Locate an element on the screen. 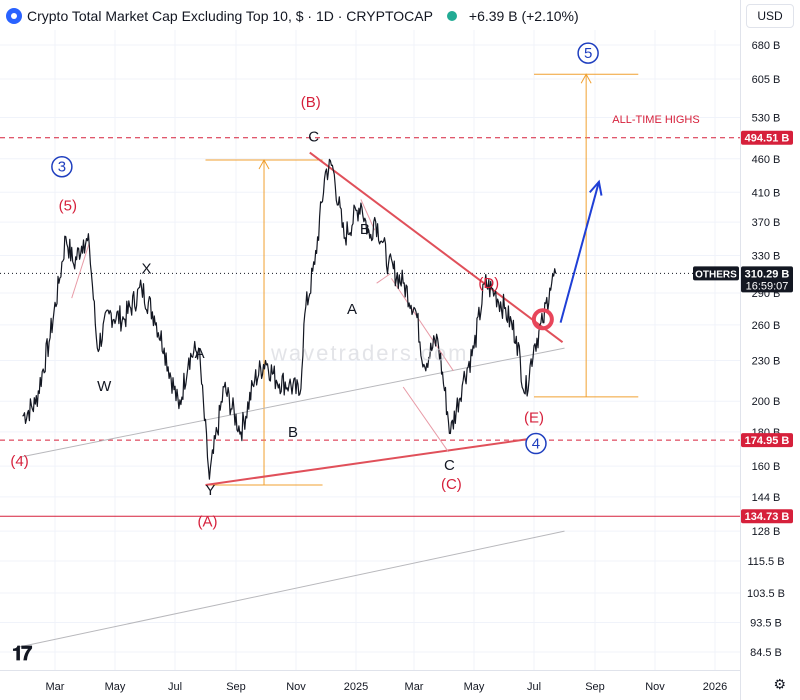  currency-selector: USD is located at coordinates (770, 16).